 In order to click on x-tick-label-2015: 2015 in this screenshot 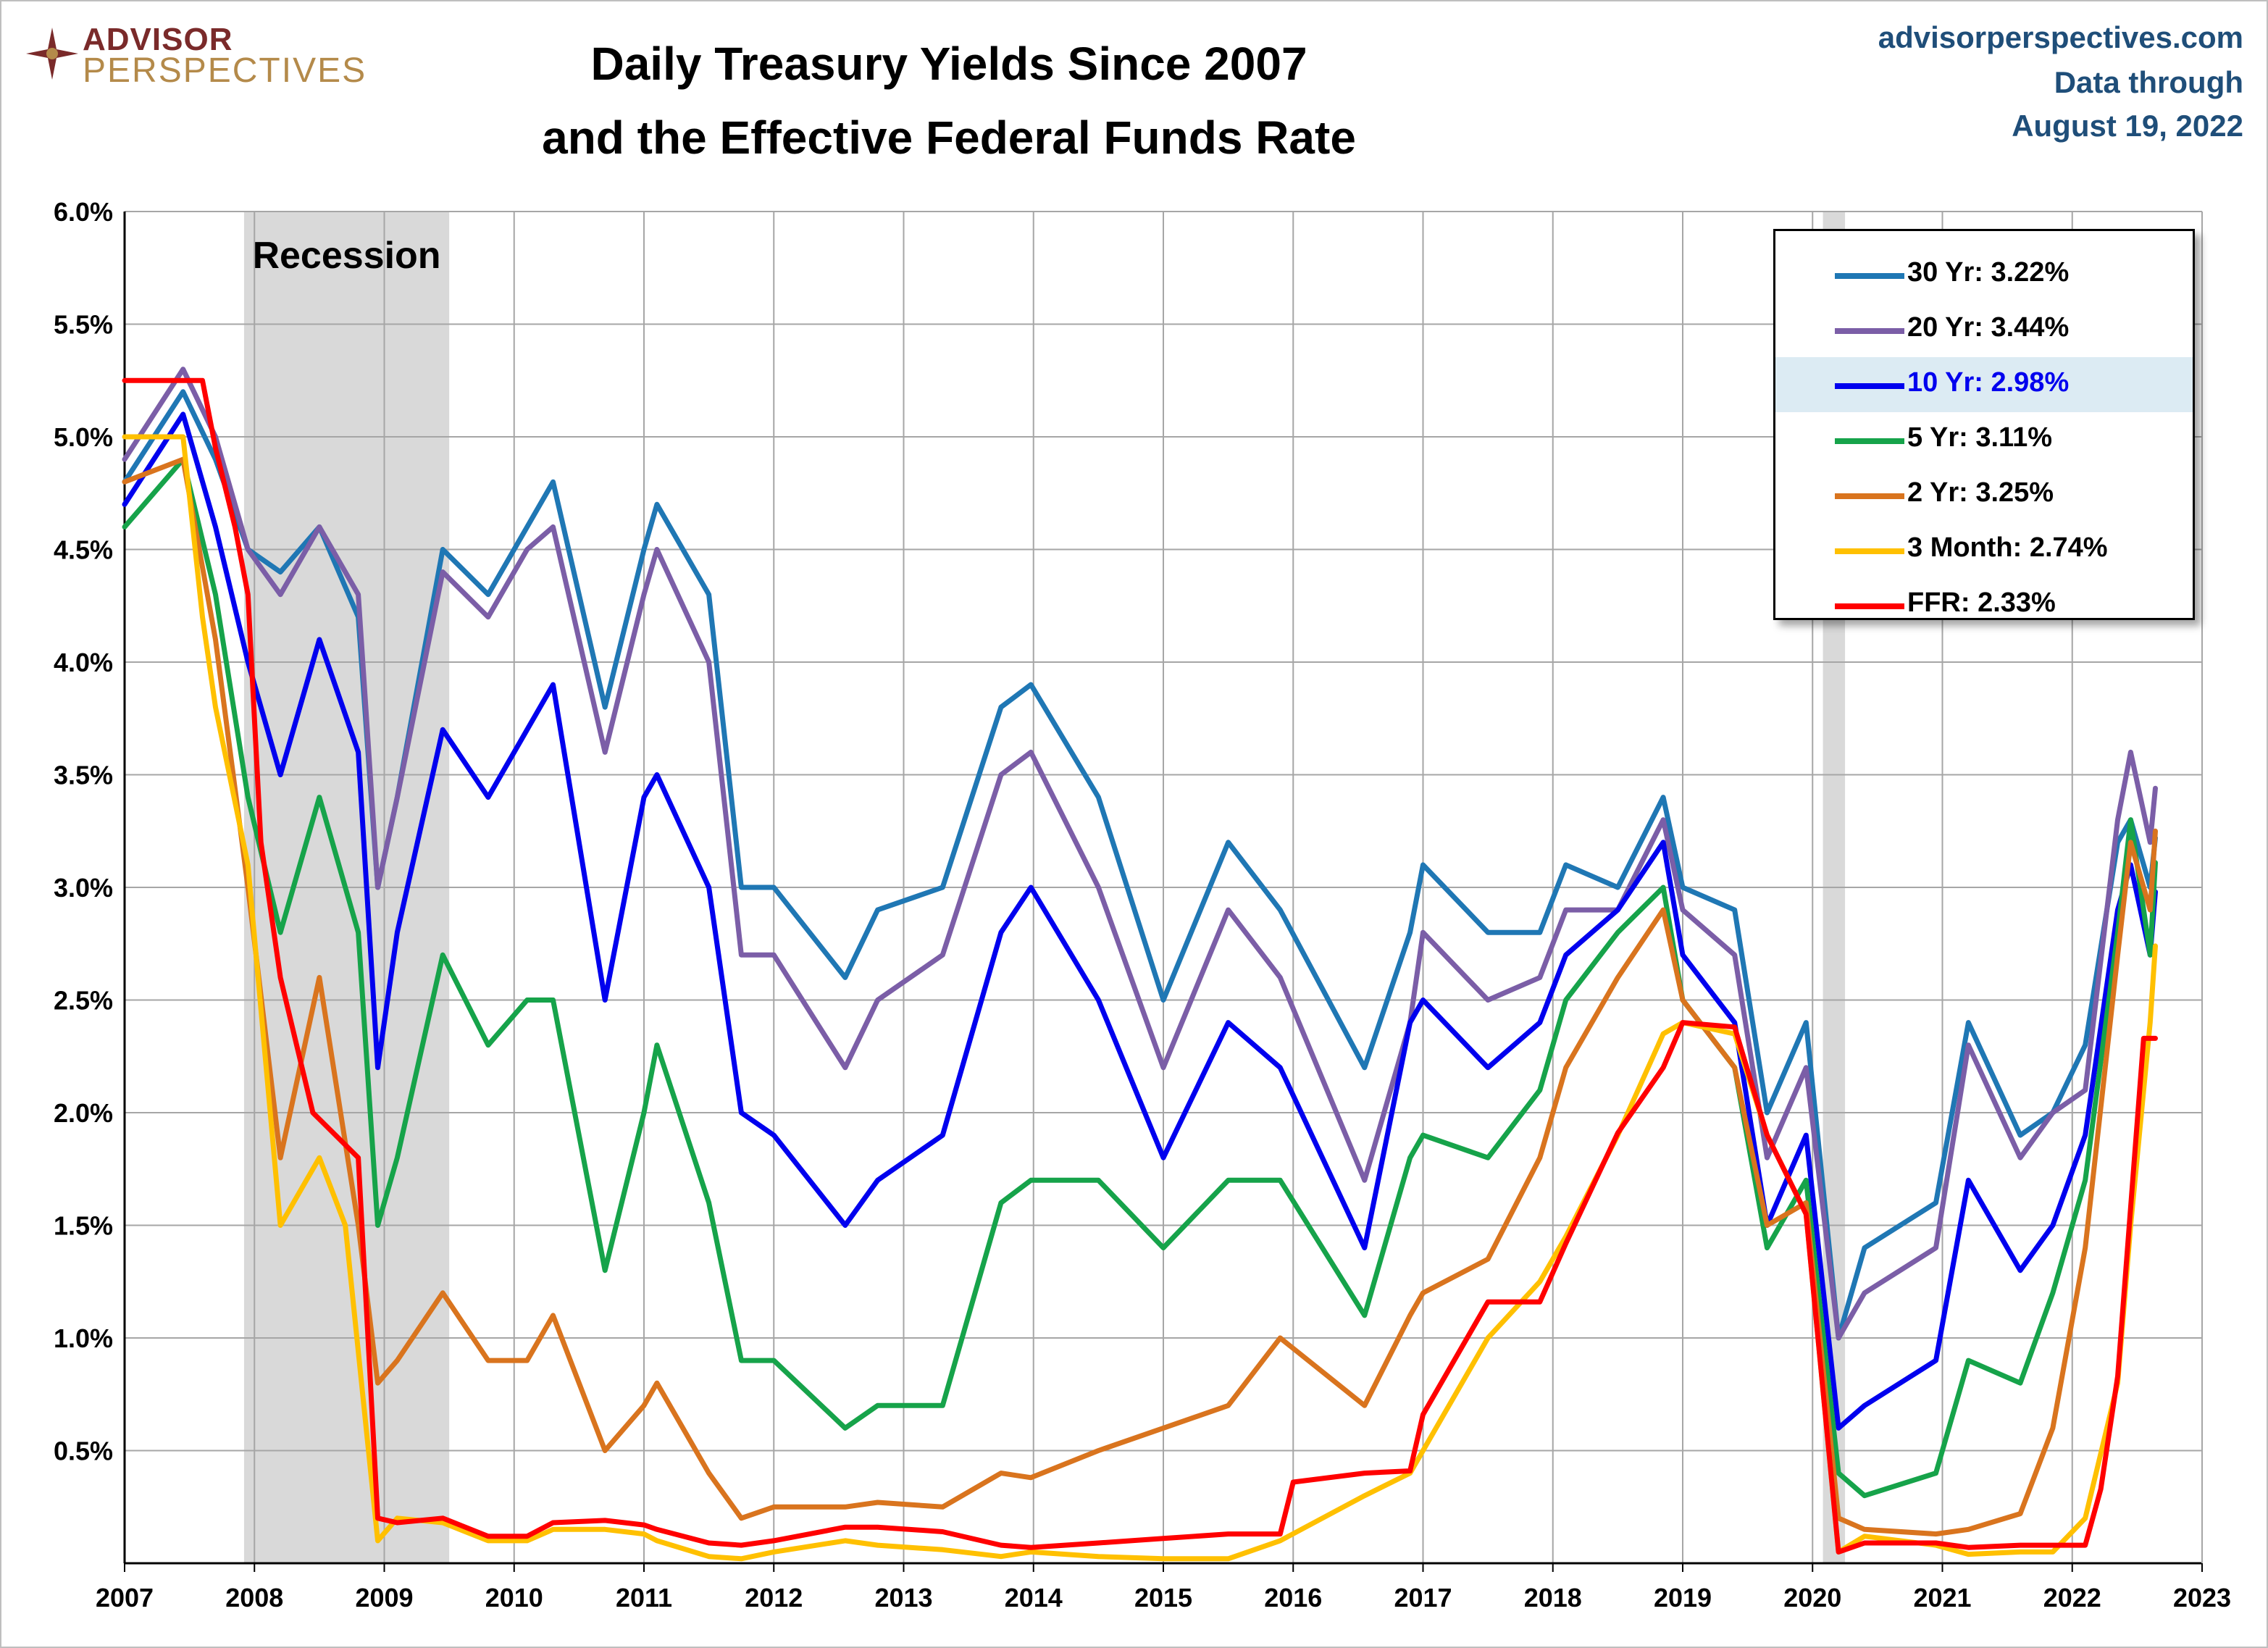, I will do `click(1163, 1598)`.